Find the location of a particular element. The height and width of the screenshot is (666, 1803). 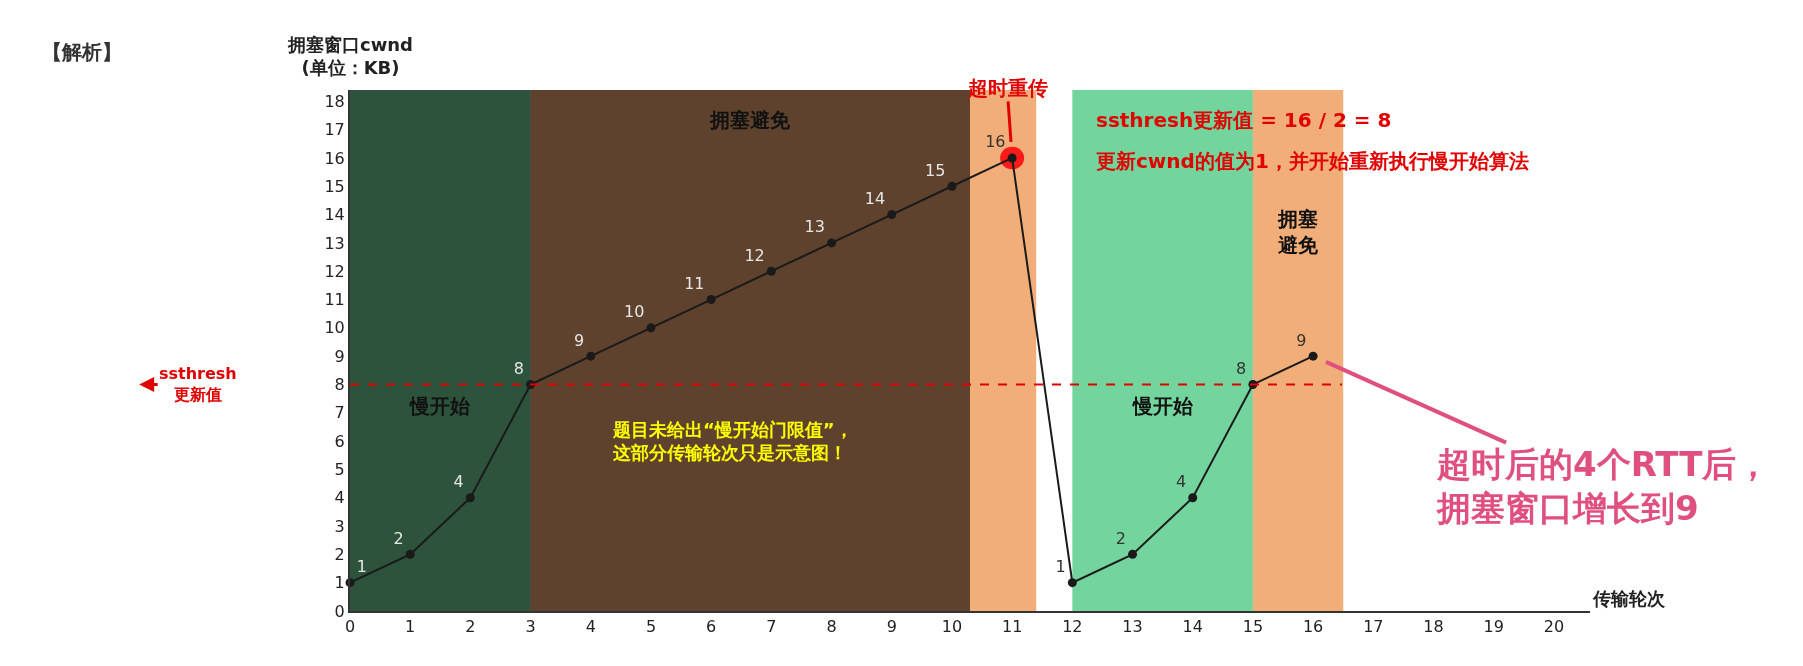

x-tick-label: 8 is located at coordinates (831, 627).